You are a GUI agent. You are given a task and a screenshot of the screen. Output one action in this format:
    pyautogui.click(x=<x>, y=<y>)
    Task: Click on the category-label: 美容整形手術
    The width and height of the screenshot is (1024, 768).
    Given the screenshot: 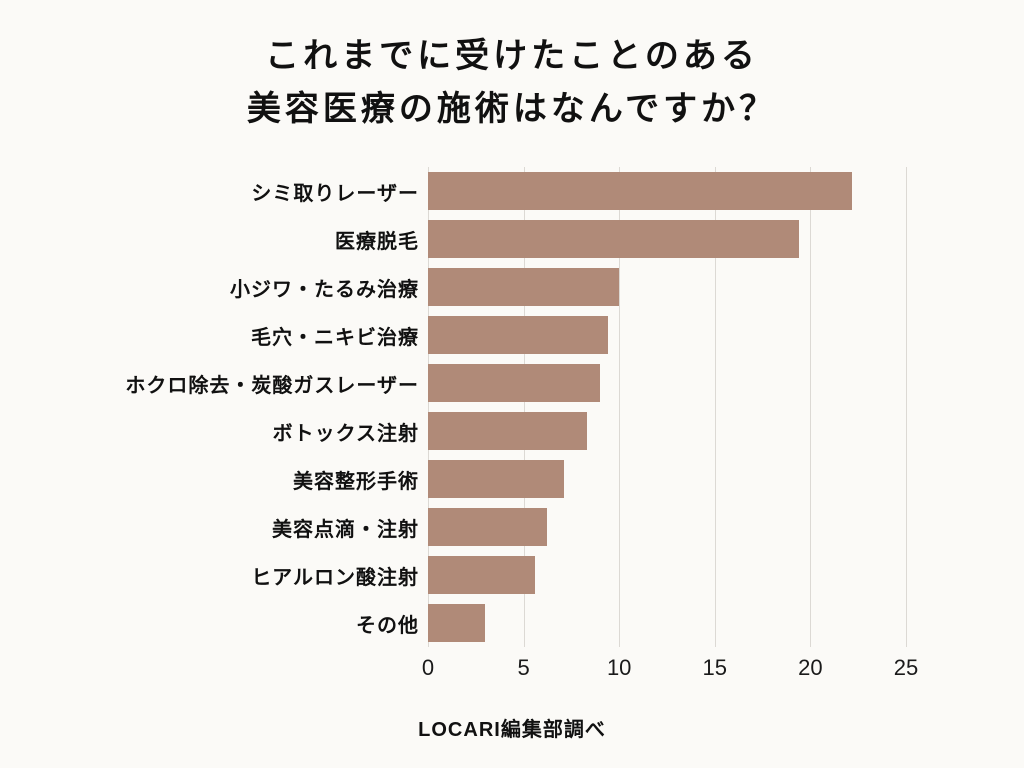 What is the action you would take?
    pyautogui.click(x=356, y=481)
    